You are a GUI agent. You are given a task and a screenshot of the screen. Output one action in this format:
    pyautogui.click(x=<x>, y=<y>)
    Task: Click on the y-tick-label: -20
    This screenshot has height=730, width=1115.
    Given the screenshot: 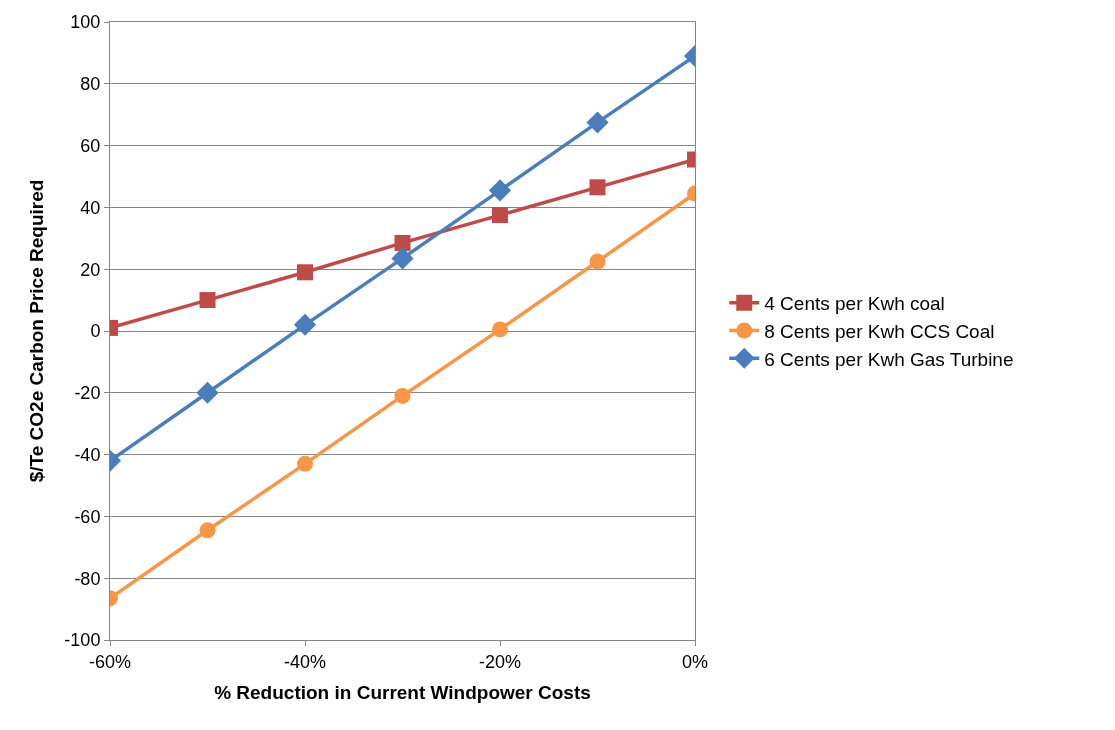 What is the action you would take?
    pyautogui.click(x=87, y=393)
    